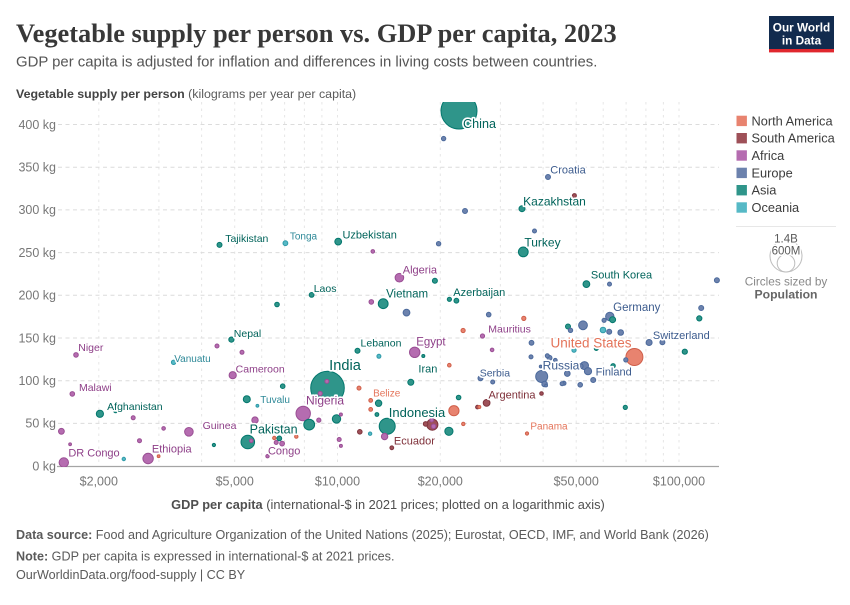 The height and width of the screenshot is (605, 850). What do you see at coordinates (247, 334) in the screenshot?
I see `svg-text: Nepal` at bounding box center [247, 334].